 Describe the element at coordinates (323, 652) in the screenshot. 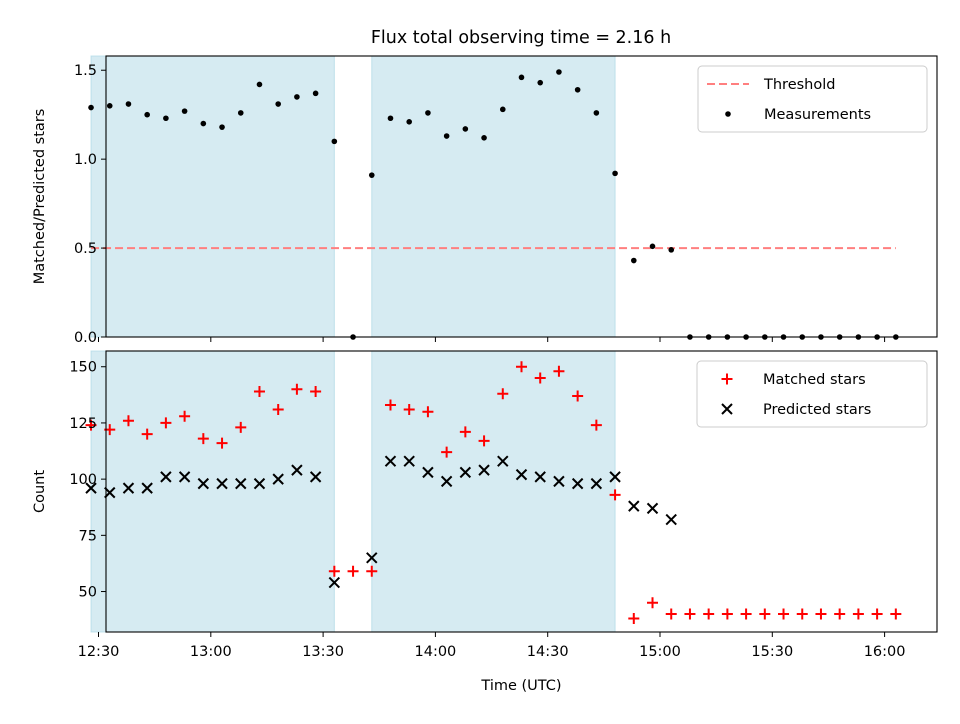

I see `x-tick-label: 13:30` at that location.